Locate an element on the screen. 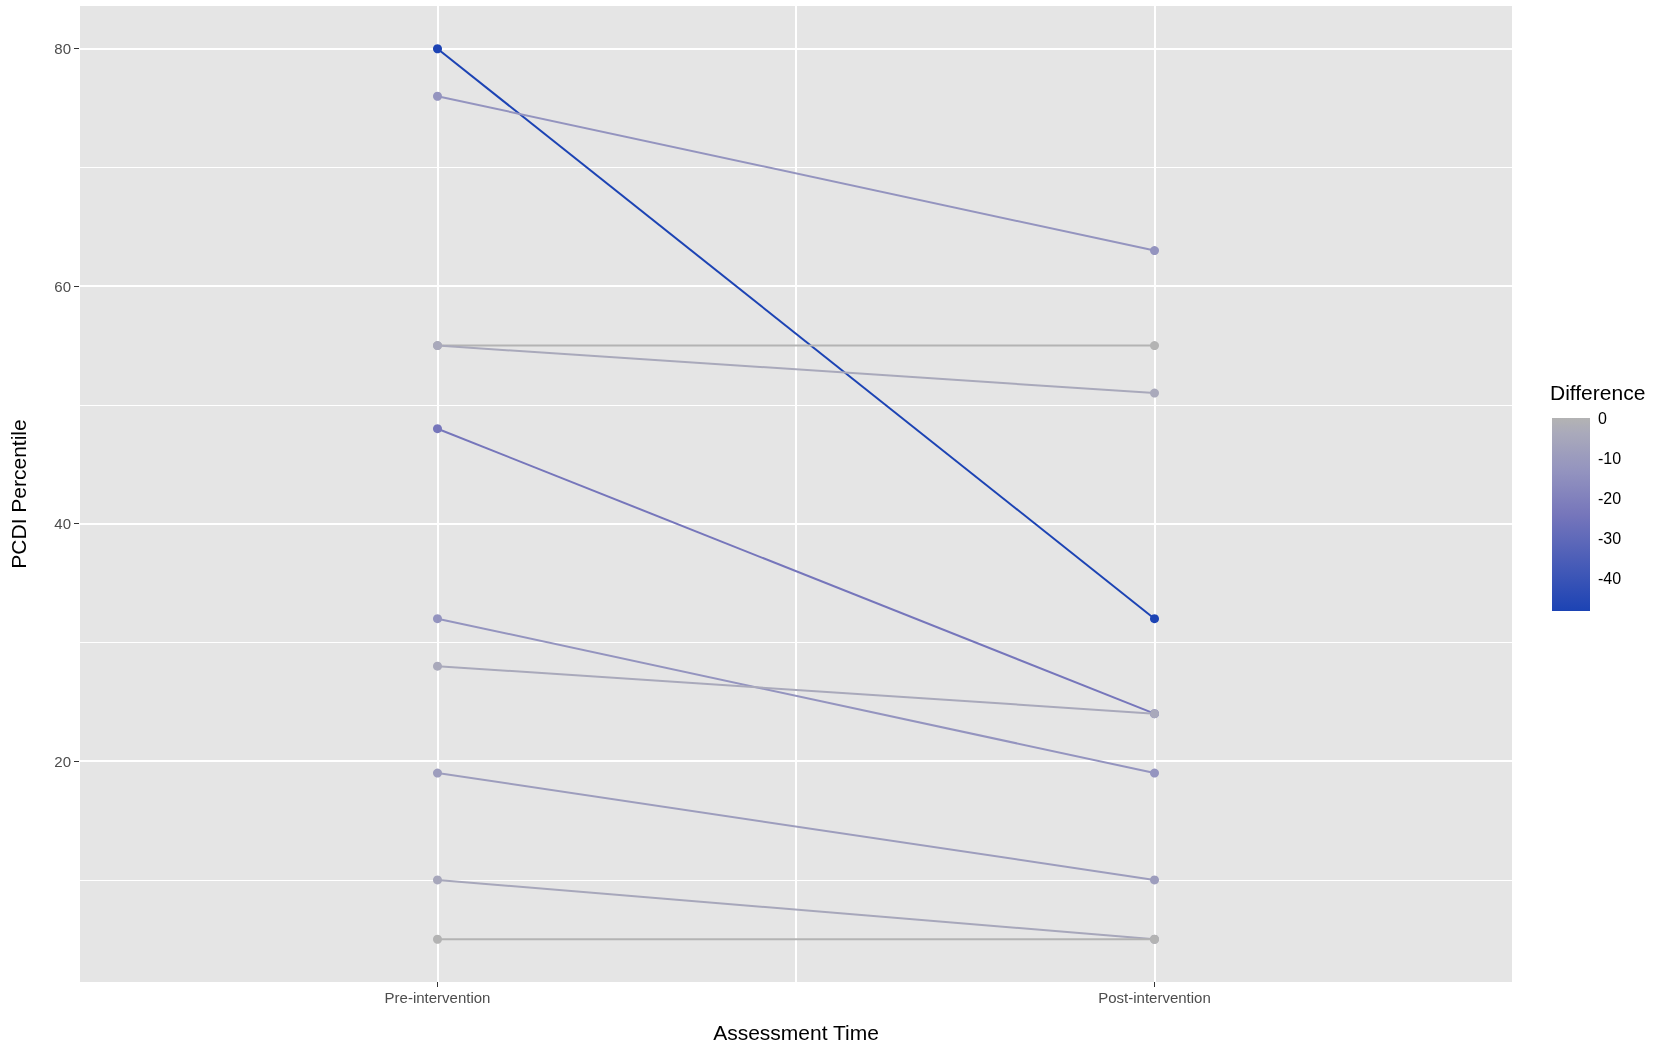 The image size is (1679, 1048). x-tick-label: Pre-intervention is located at coordinates (437, 997).